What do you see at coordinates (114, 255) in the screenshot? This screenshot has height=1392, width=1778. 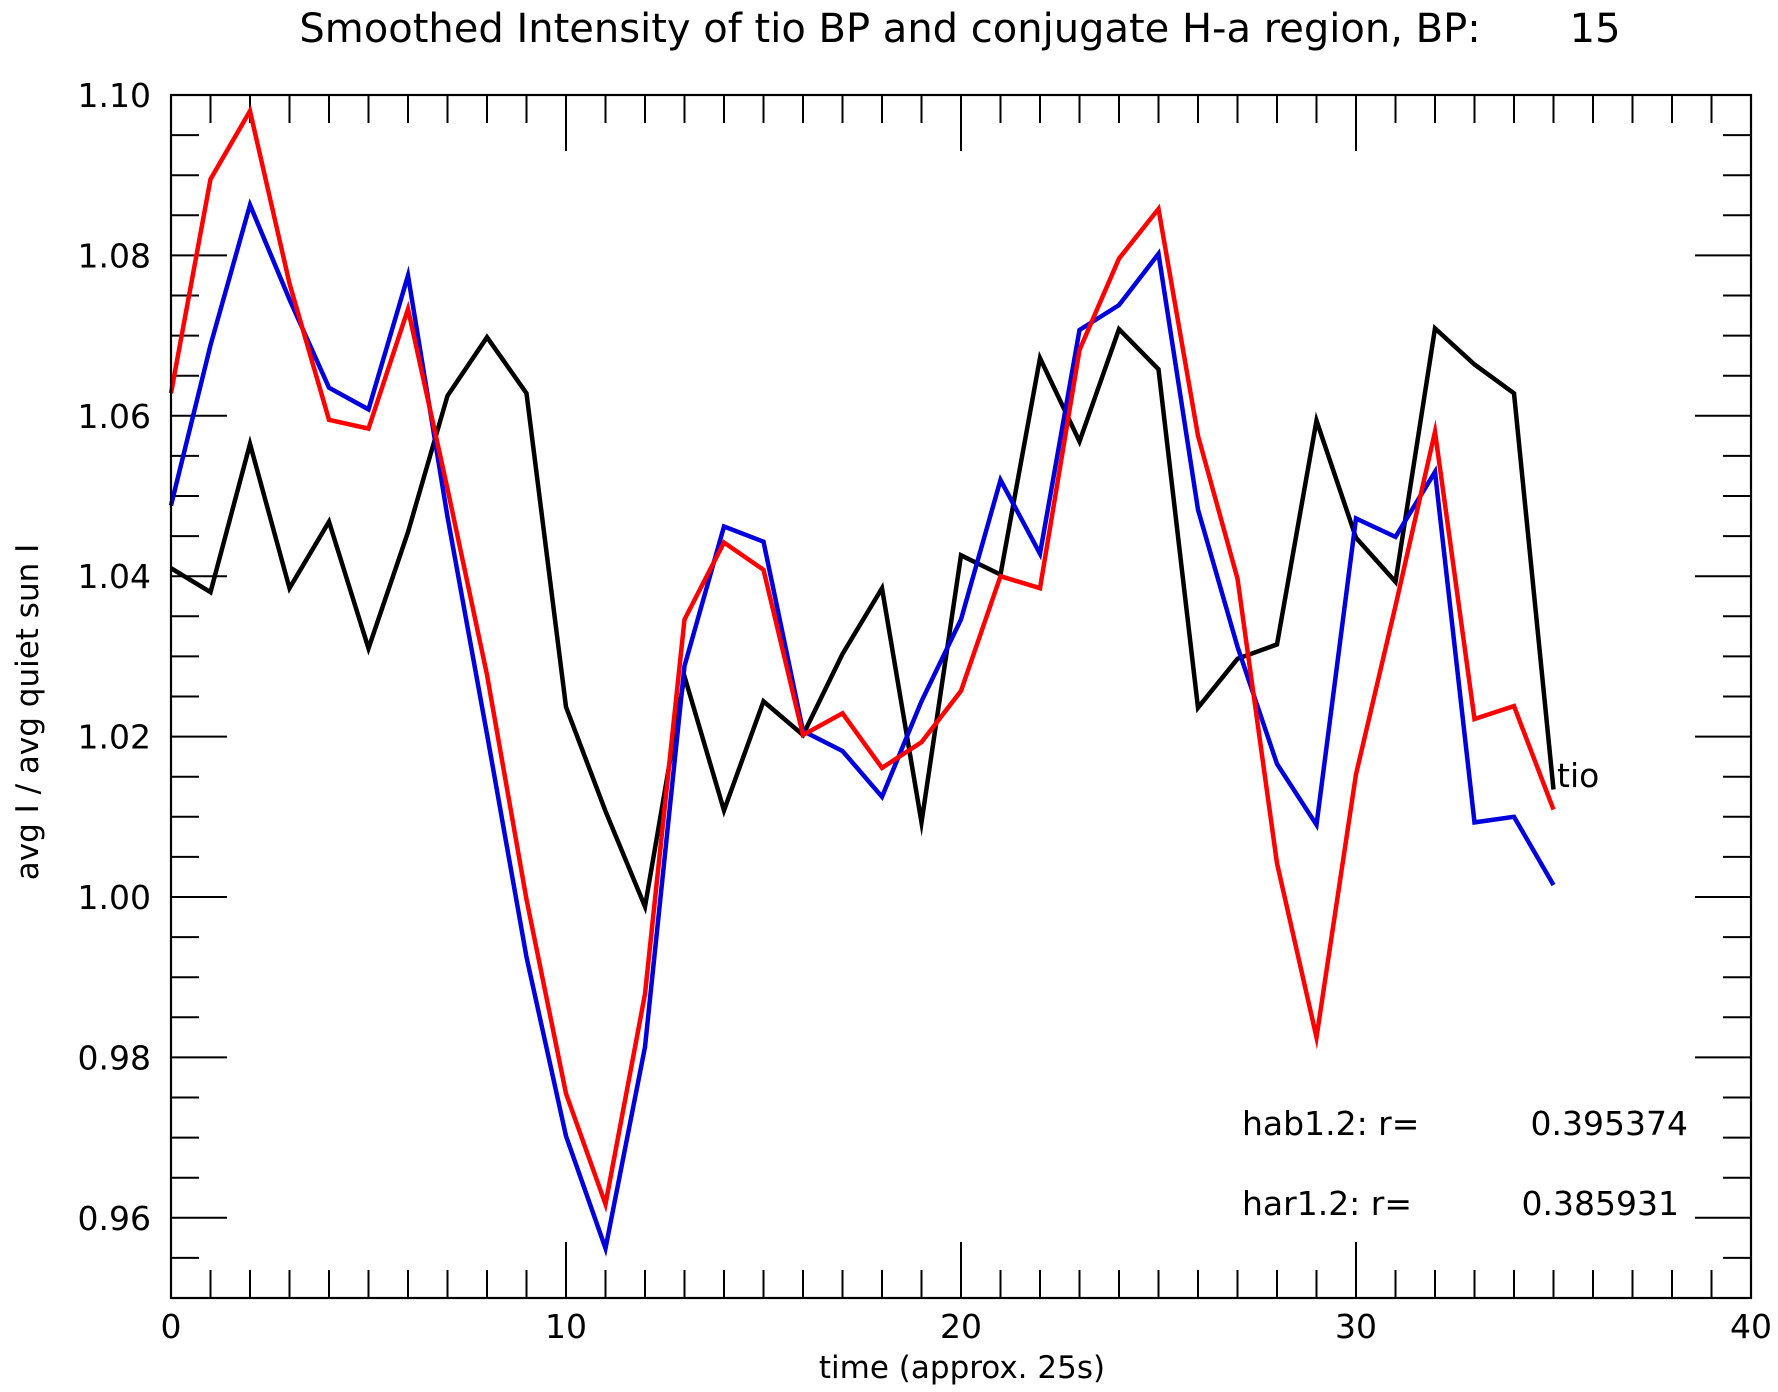 I see `y-tick-label: 1.08` at bounding box center [114, 255].